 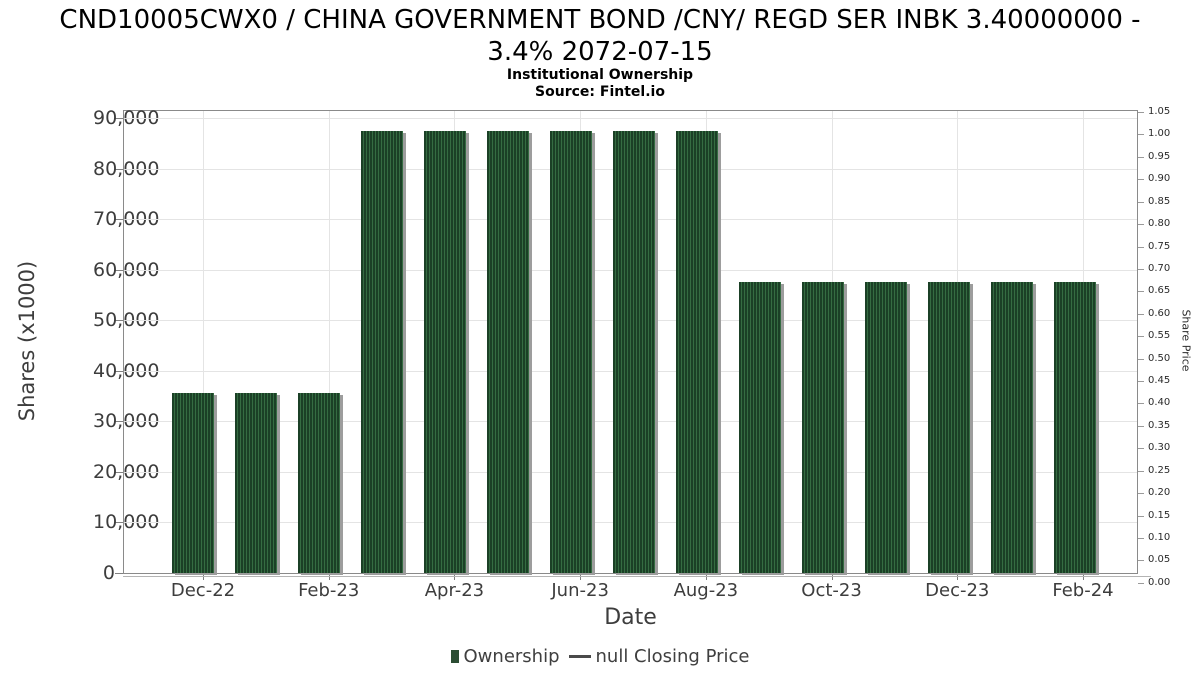 What do you see at coordinates (1159, 313) in the screenshot?
I see `y-axis-right-tick-label: 0.60` at bounding box center [1159, 313].